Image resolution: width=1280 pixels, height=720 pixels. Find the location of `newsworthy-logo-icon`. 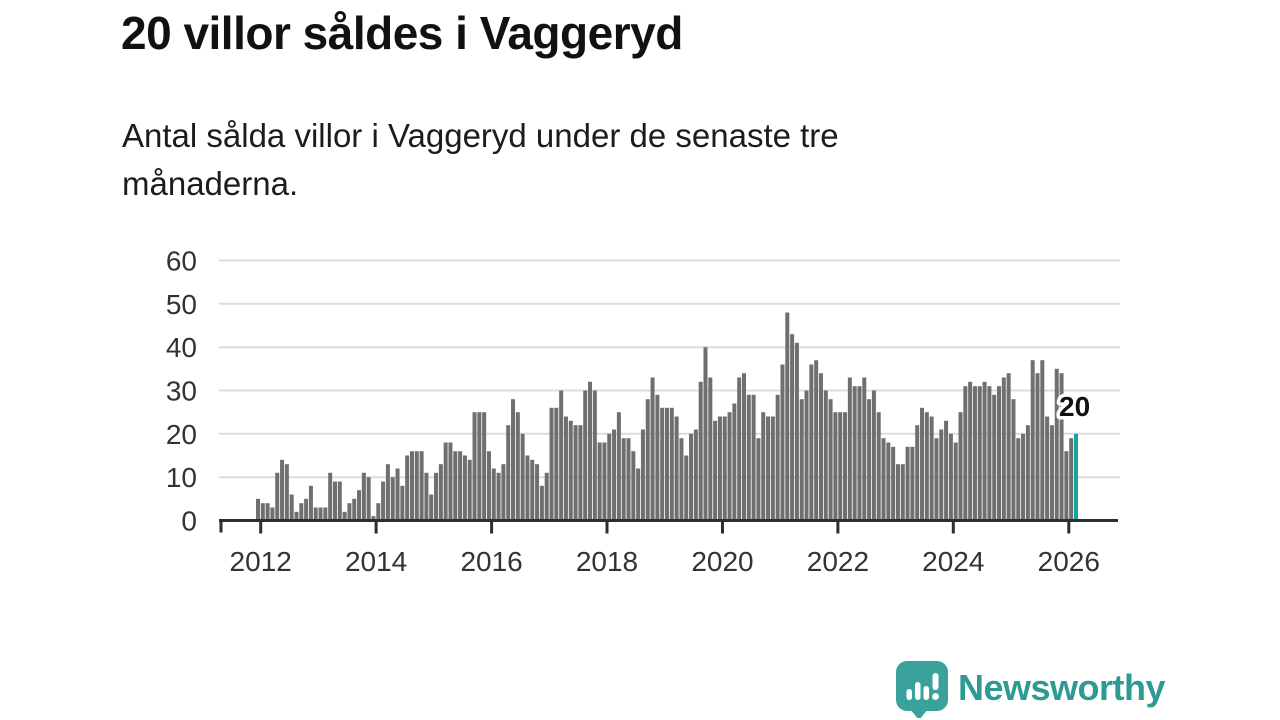

newsworthy-logo-icon is located at coordinates (922, 689).